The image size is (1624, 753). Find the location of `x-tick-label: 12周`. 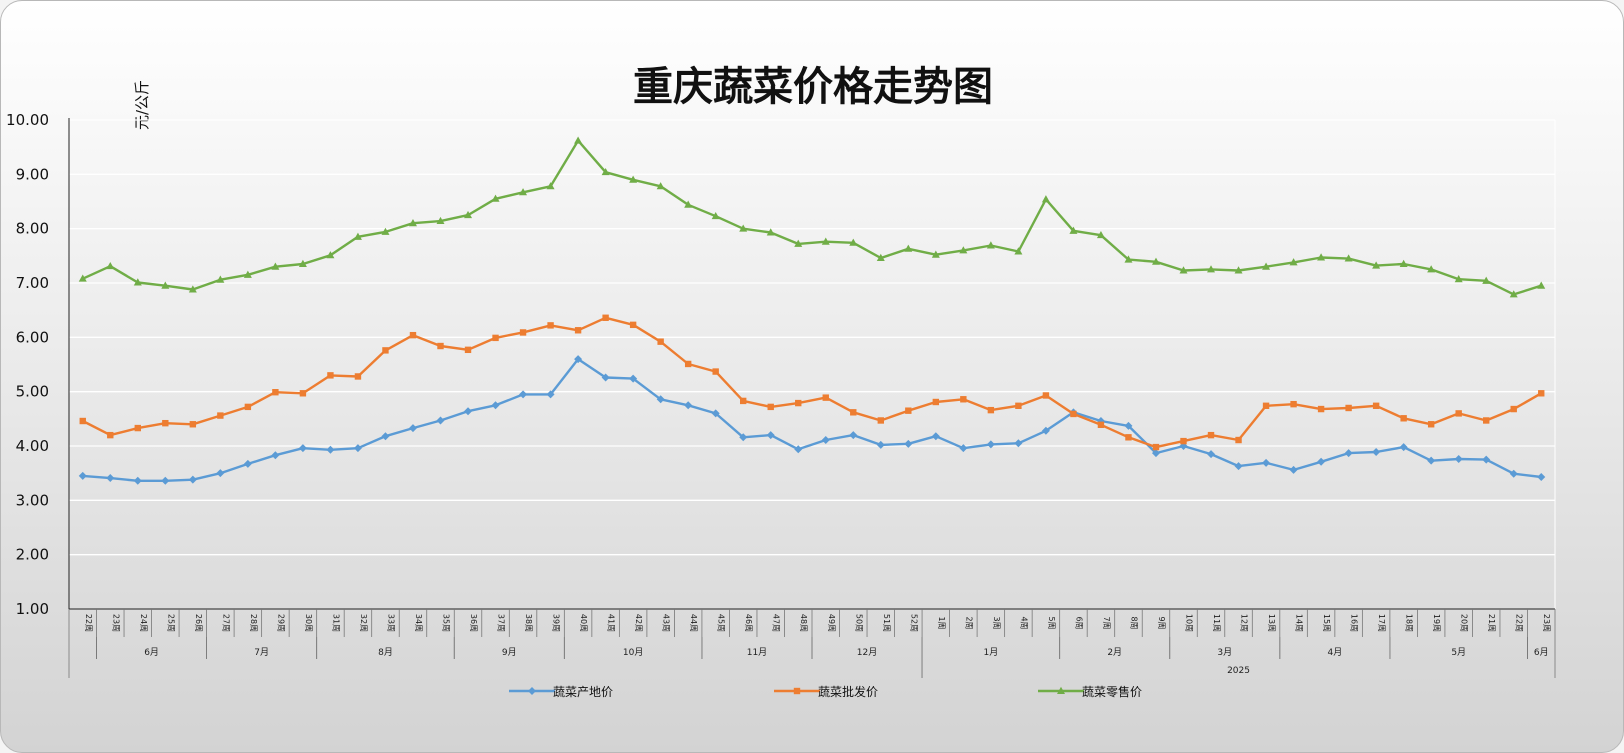

x-tick-label: 12周 is located at coordinates (1244, 623).